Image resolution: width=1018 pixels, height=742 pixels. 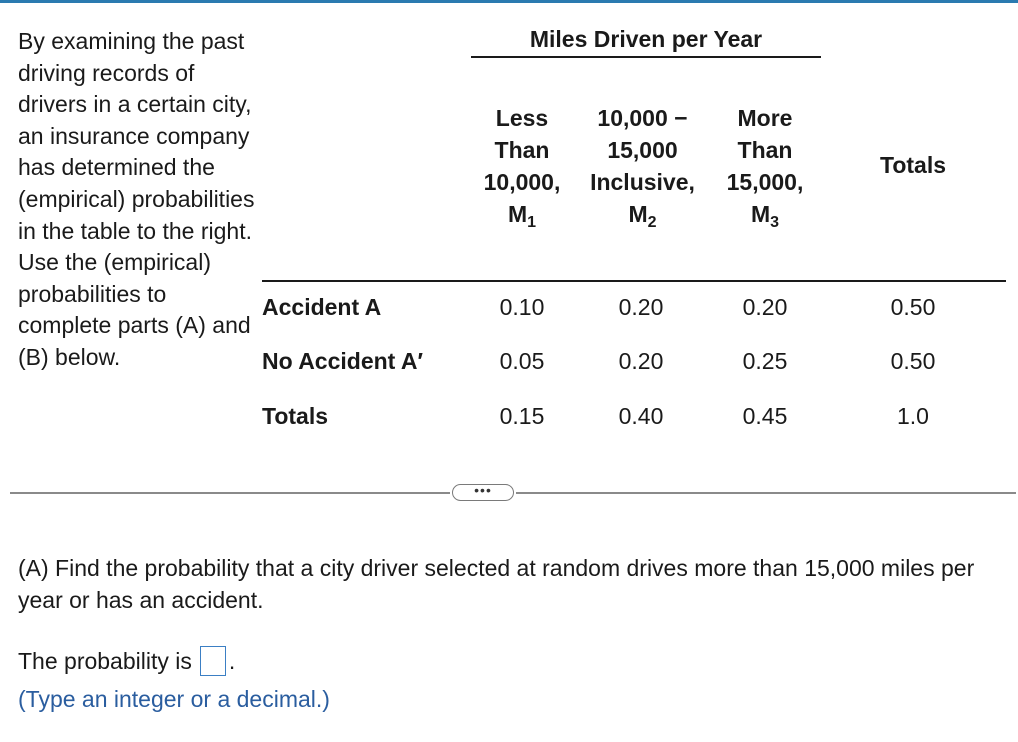 What do you see at coordinates (522, 168) in the screenshot?
I see `column-header-m1: Less Than 10,000, M1` at bounding box center [522, 168].